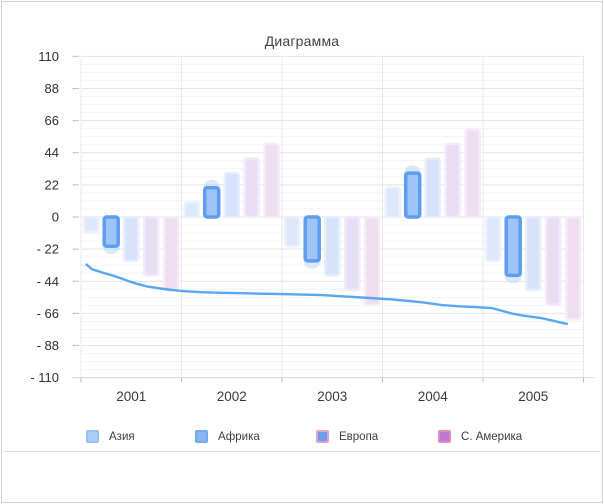 This screenshot has height=504, width=604. What do you see at coordinates (91, 224) in the screenshot?
I see `bar-series1-2001` at bounding box center [91, 224].